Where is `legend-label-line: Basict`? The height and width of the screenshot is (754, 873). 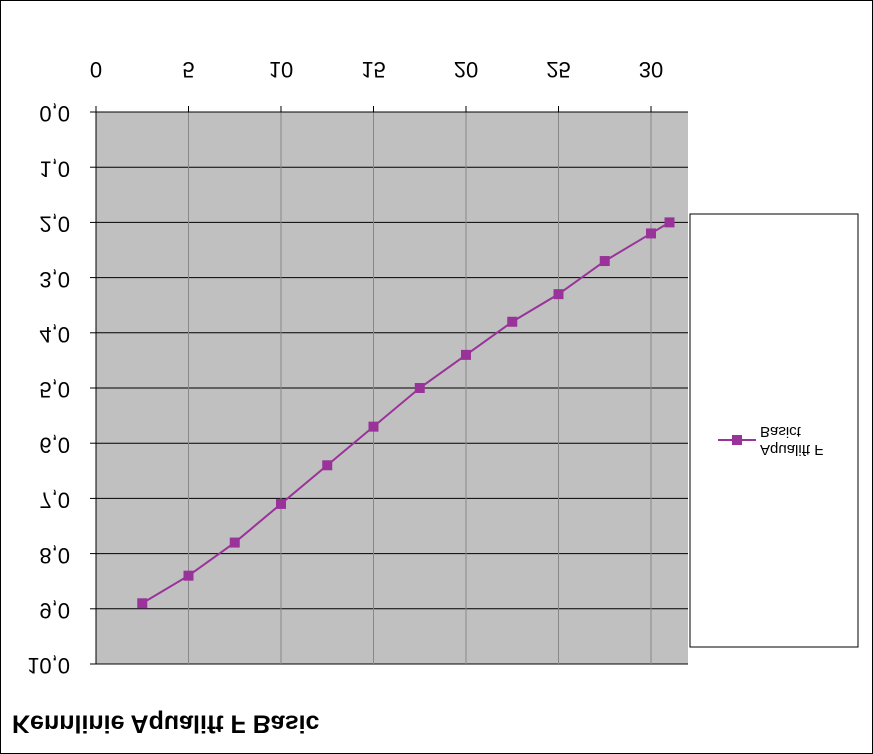 legend-label-line: Basict is located at coordinates (781, 431).